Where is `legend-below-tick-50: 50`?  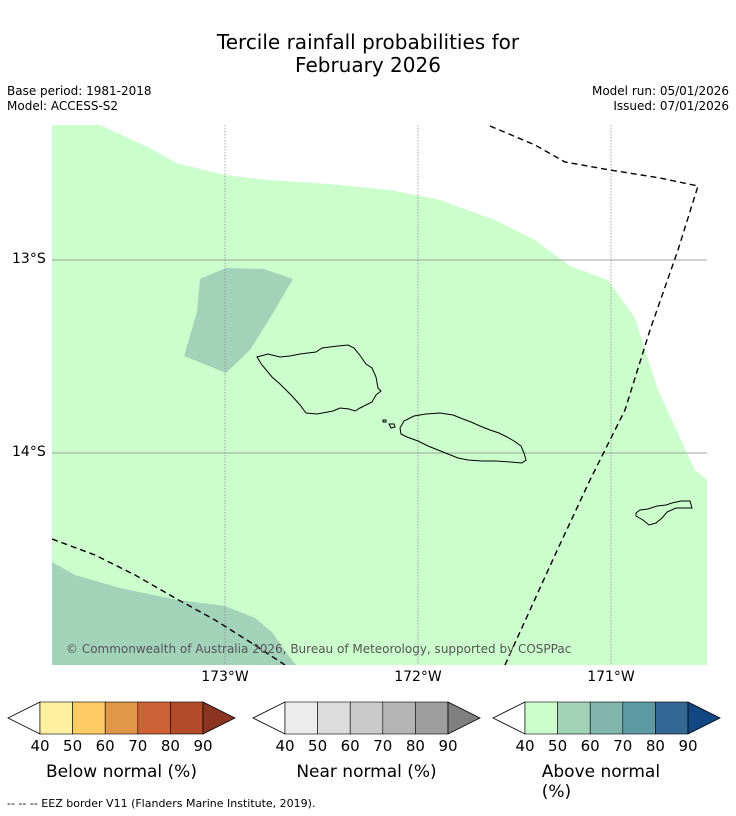
legend-below-tick-50: 50 is located at coordinates (73, 746).